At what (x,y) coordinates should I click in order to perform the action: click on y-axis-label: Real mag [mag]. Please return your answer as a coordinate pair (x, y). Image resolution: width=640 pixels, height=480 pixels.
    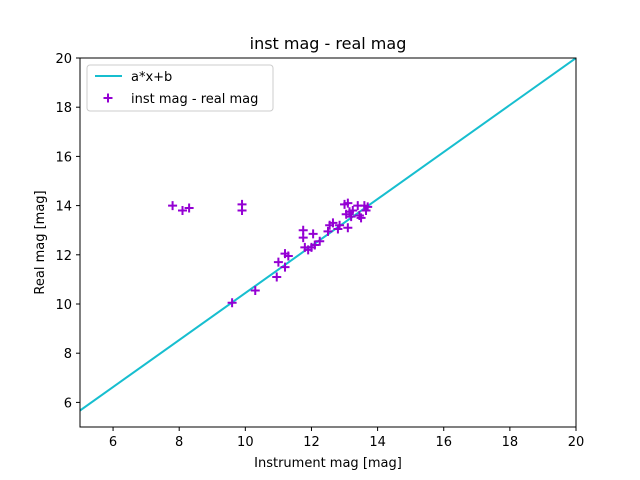
    Looking at the image, I should click on (40, 242).